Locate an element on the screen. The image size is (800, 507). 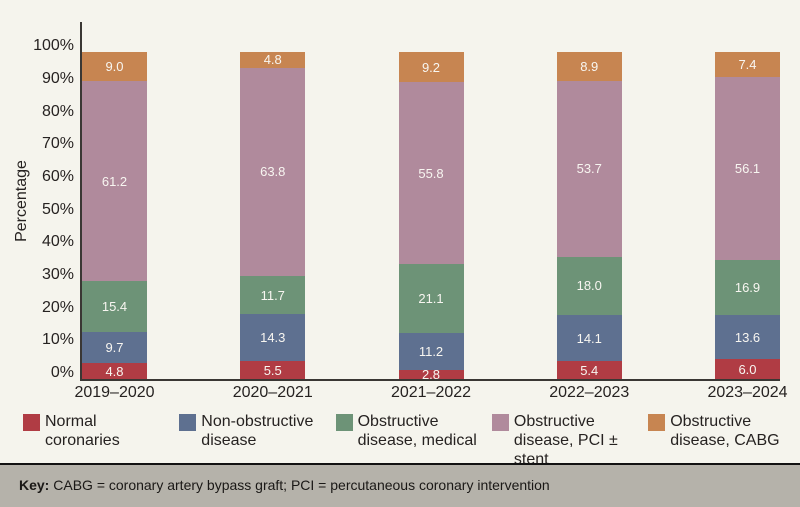
legend-label: Normal coronaries is located at coordinates (115, 431).